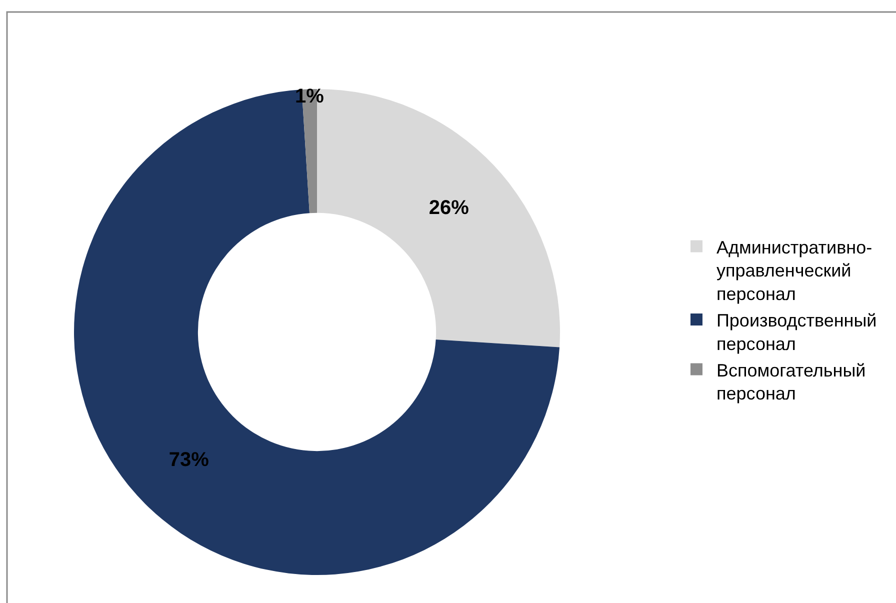 The height and width of the screenshot is (603, 896). Describe the element at coordinates (189, 460) in the screenshot. I see `data-label: 73%` at that location.